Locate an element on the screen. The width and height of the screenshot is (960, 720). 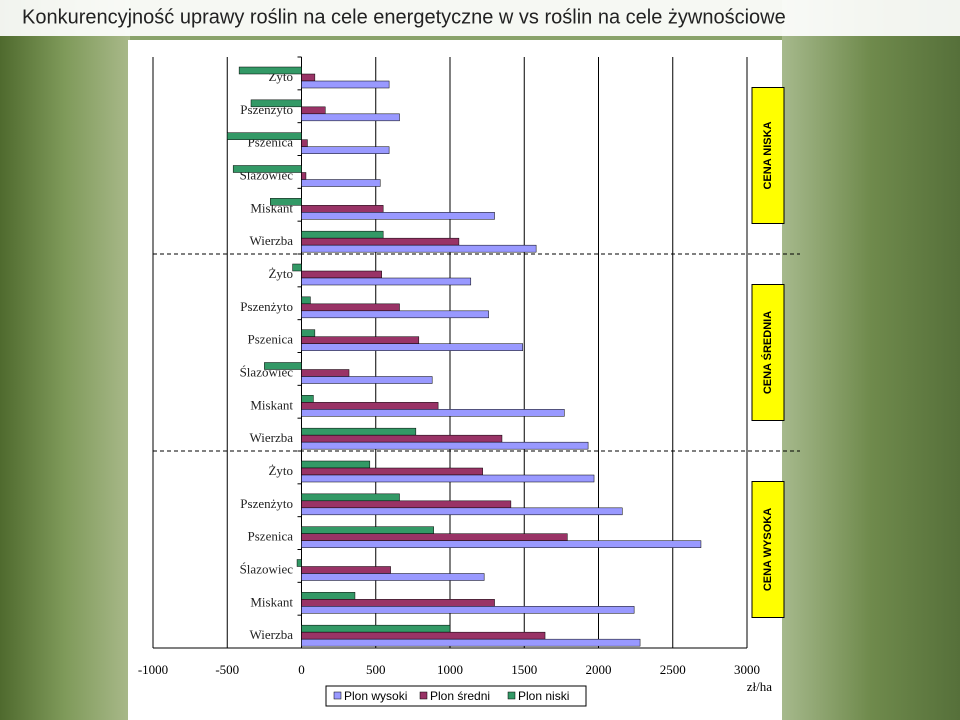
title-band is located at coordinates (480, 18).